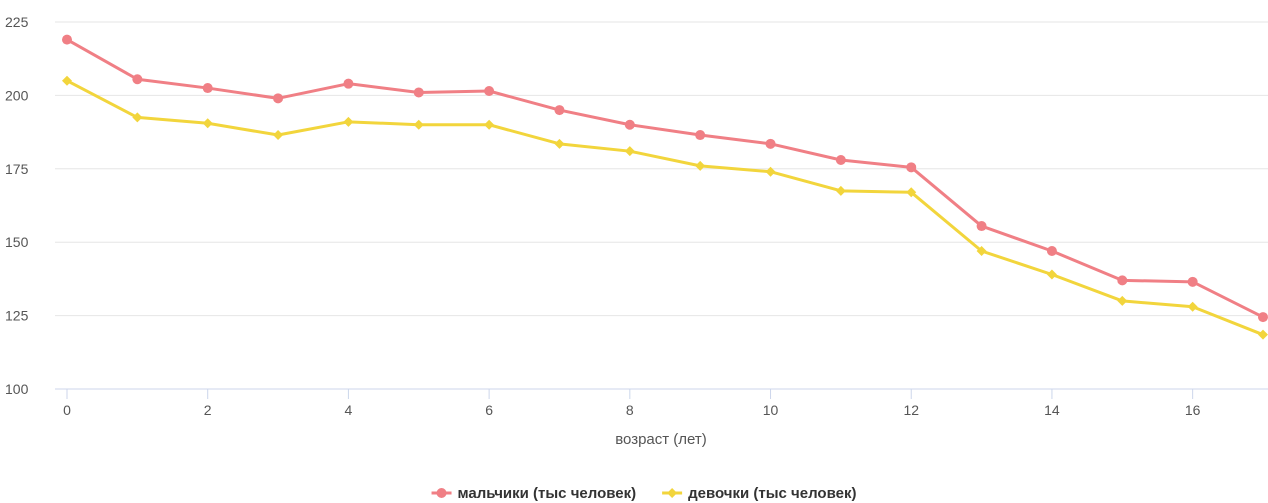  What do you see at coordinates (17, 389) in the screenshot?
I see `y-tick-label: 100` at bounding box center [17, 389].